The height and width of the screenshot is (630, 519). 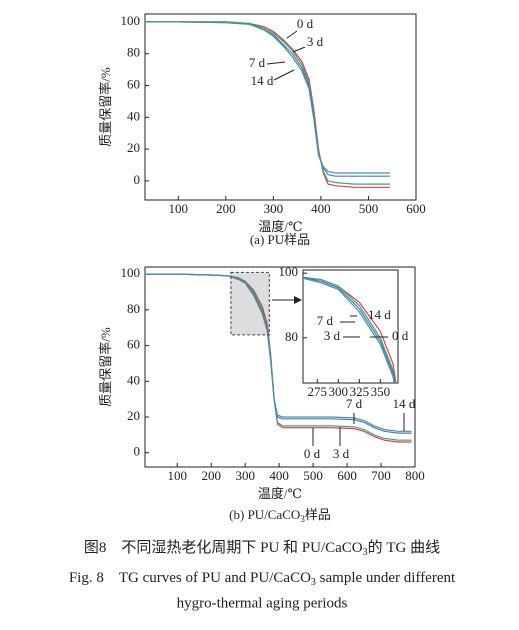 What do you see at coordinates (318, 514) in the screenshot?
I see `title-part: 样品` at bounding box center [318, 514].